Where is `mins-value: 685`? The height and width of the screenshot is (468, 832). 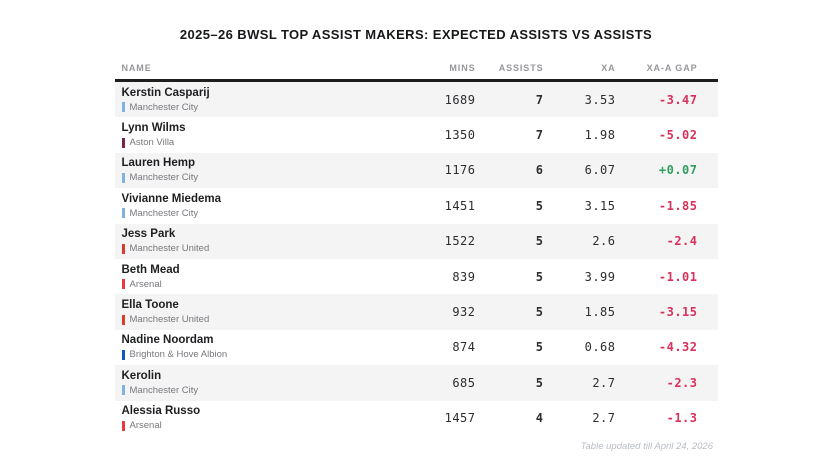 mins-value: 685 is located at coordinates (464, 382).